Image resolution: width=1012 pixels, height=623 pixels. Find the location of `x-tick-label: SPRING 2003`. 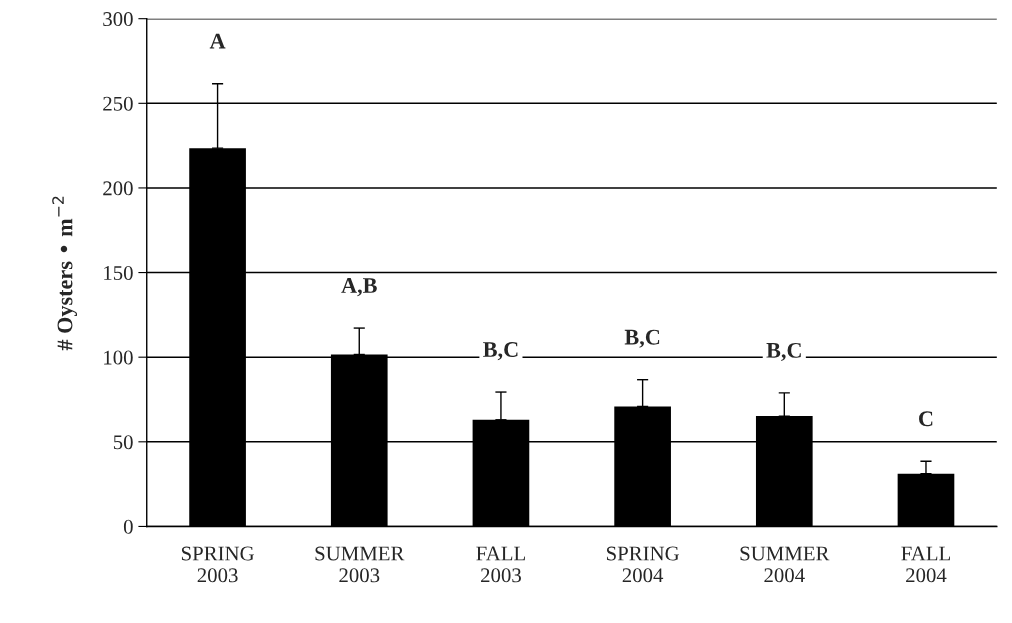

x-tick-label: SPRING 2003 is located at coordinates (217, 564).